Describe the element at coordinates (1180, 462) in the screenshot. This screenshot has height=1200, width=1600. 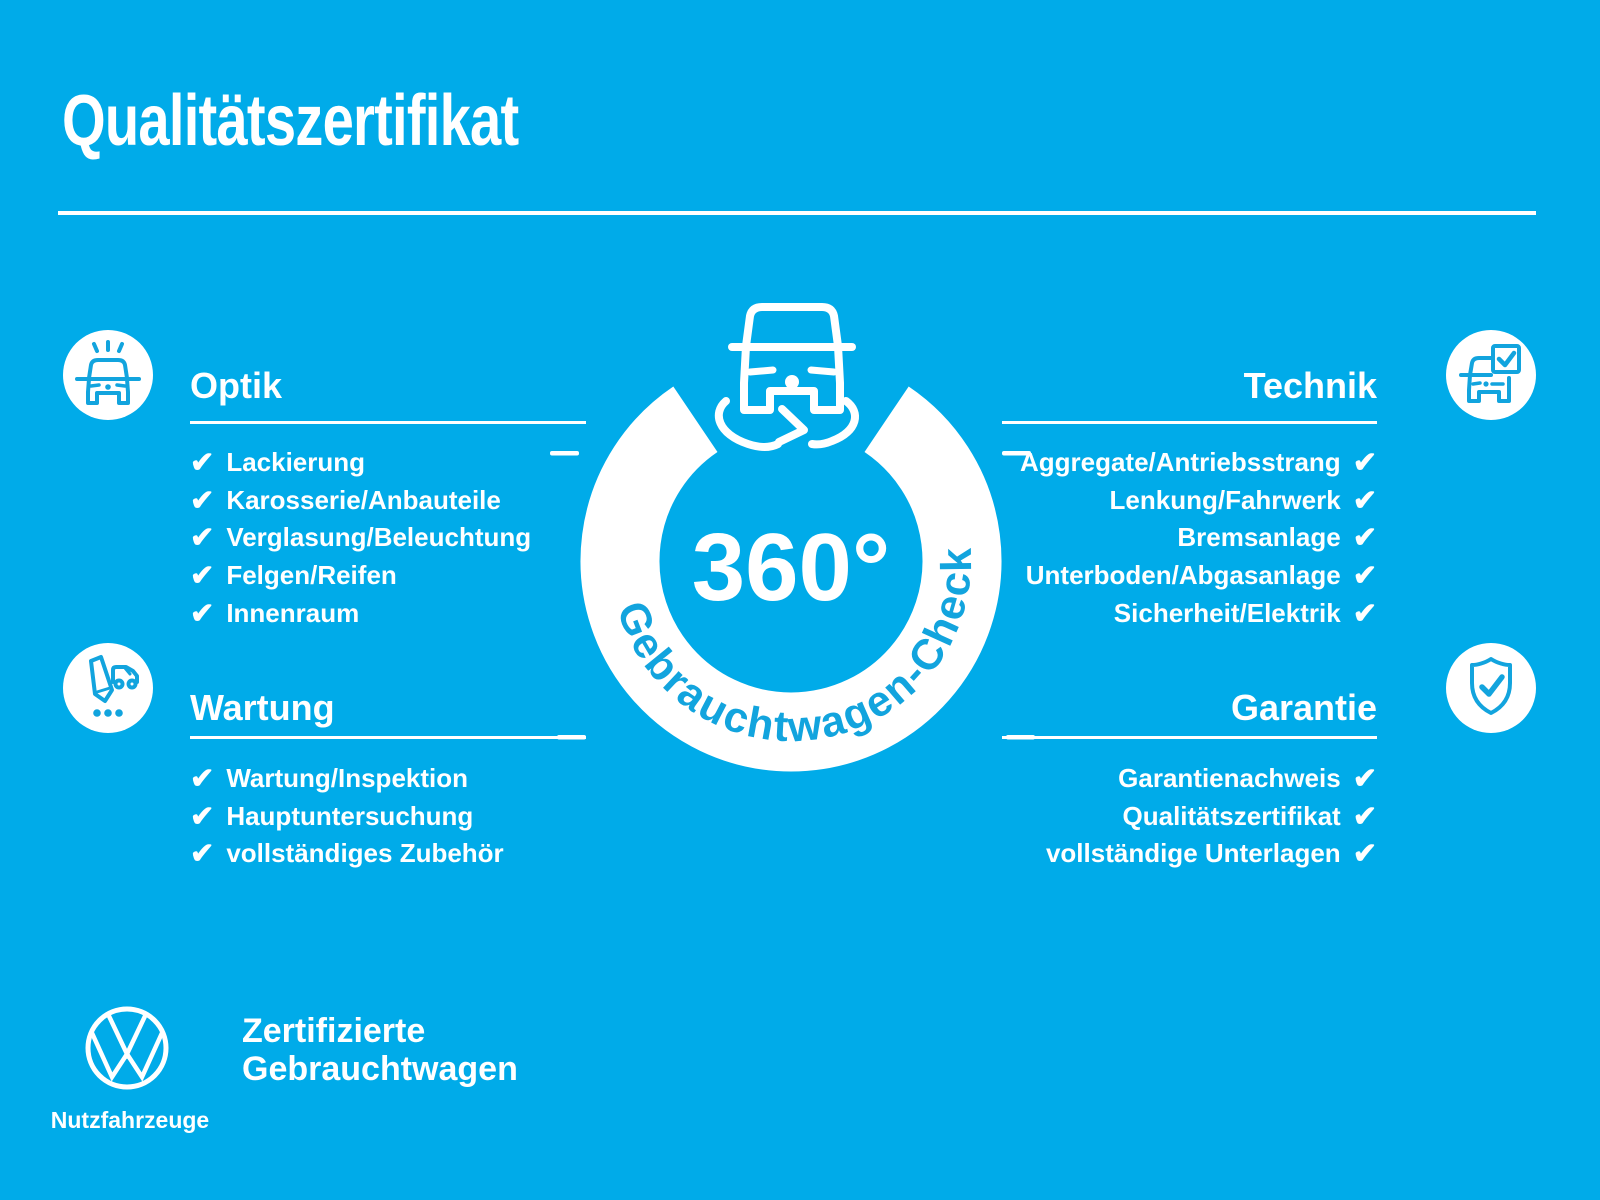
I see `checklist-item-label: Aggregate/Antriebsstrang` at that location.